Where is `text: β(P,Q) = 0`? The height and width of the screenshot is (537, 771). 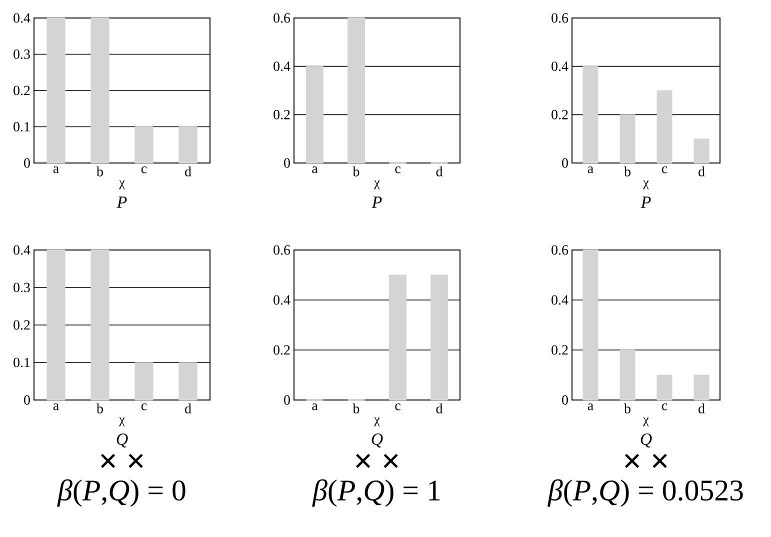
text: β(P,Q) = 0 is located at coordinates (121, 493).